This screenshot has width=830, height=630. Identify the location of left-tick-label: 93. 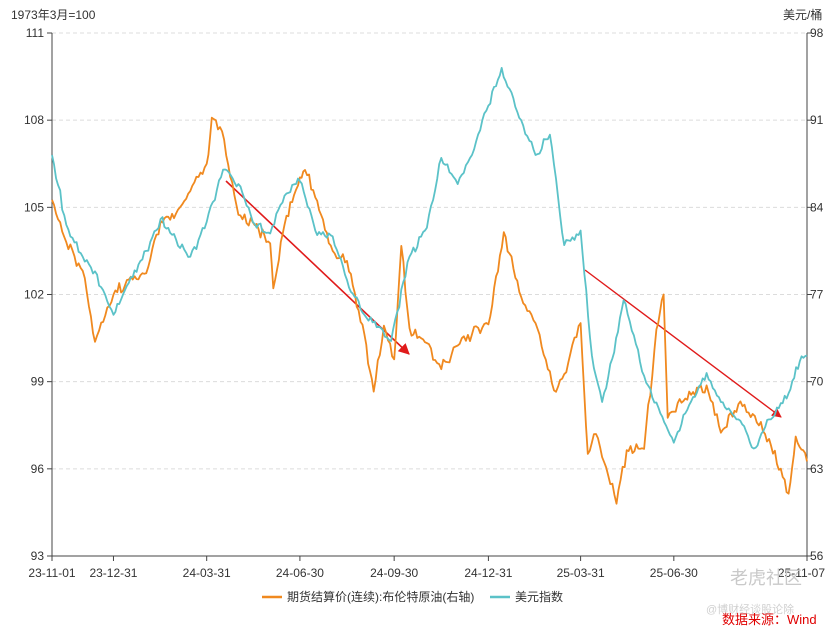
(38, 556).